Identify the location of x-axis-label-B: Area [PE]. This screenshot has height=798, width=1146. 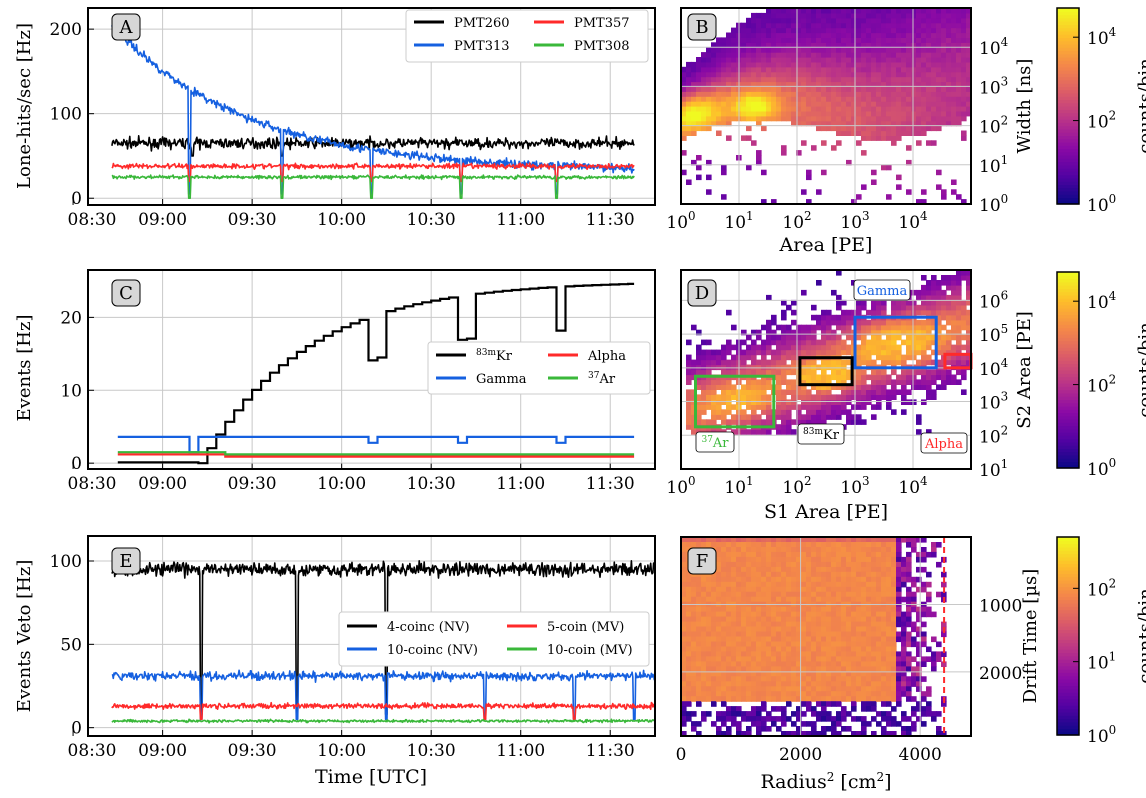
(826, 245).